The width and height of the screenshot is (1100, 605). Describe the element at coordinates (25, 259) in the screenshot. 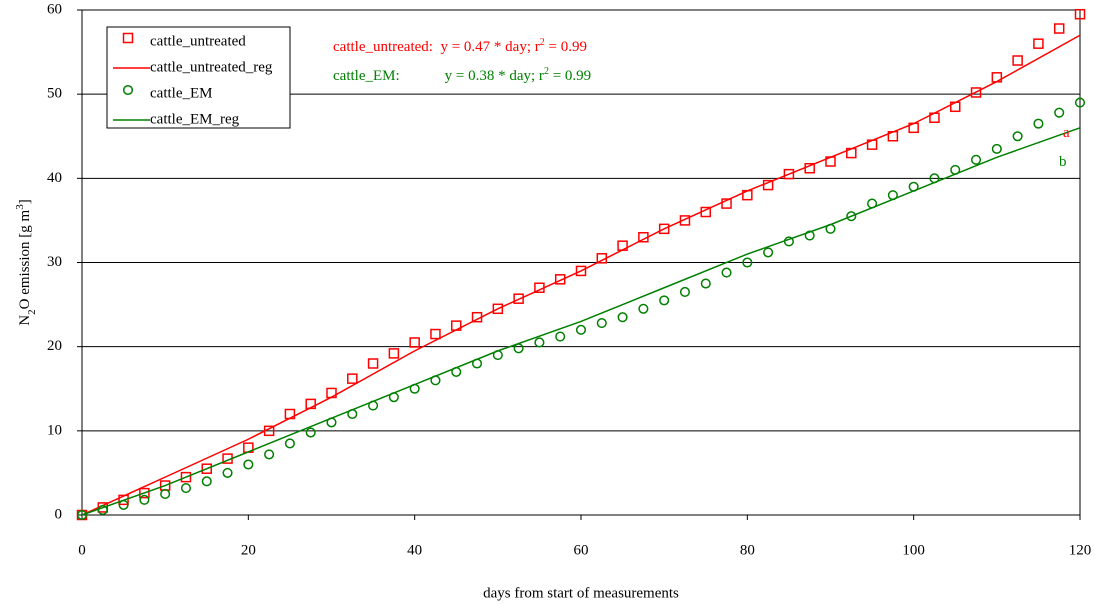

I see `y-axis-label-part: O emission [g m` at that location.